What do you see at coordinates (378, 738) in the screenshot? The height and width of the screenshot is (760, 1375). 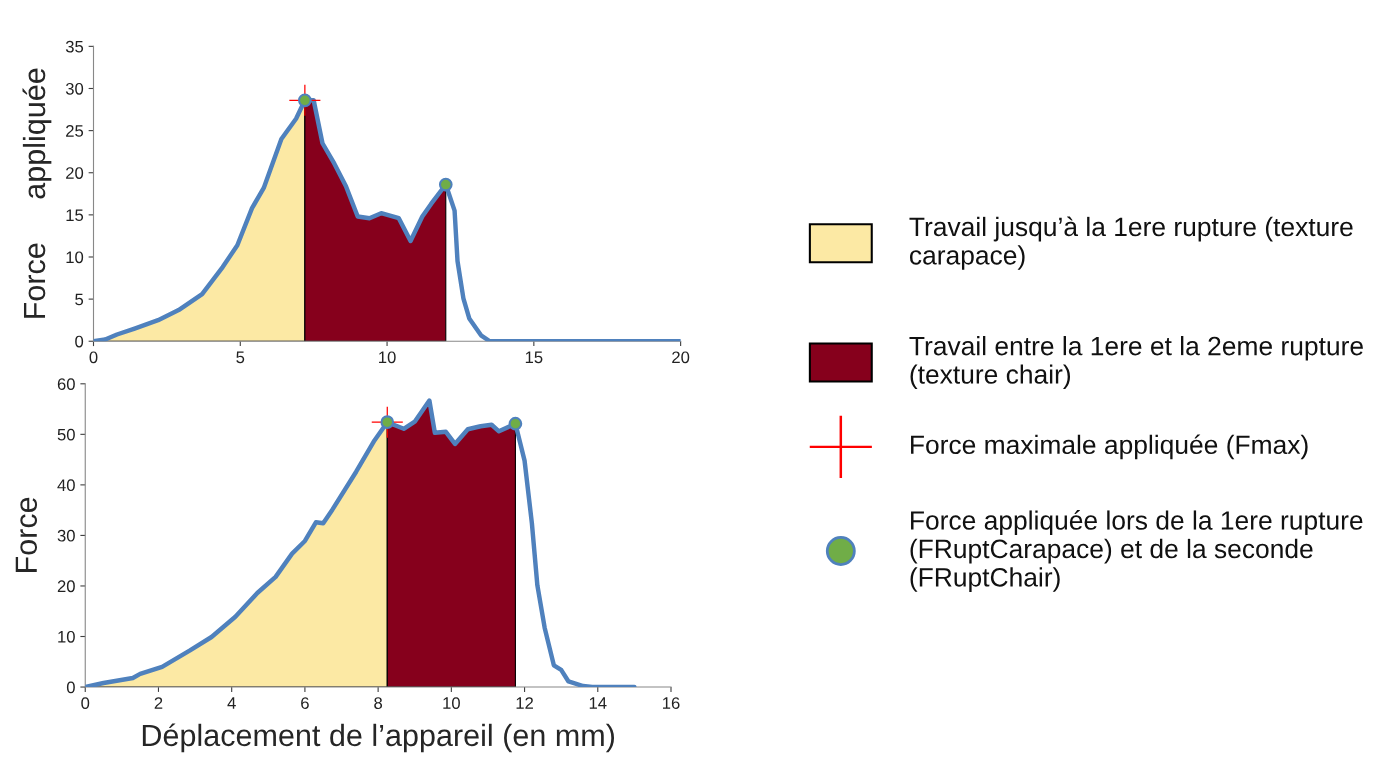 I see `x-axis-title: Déplacement de l’appareil (en mm)` at bounding box center [378, 738].